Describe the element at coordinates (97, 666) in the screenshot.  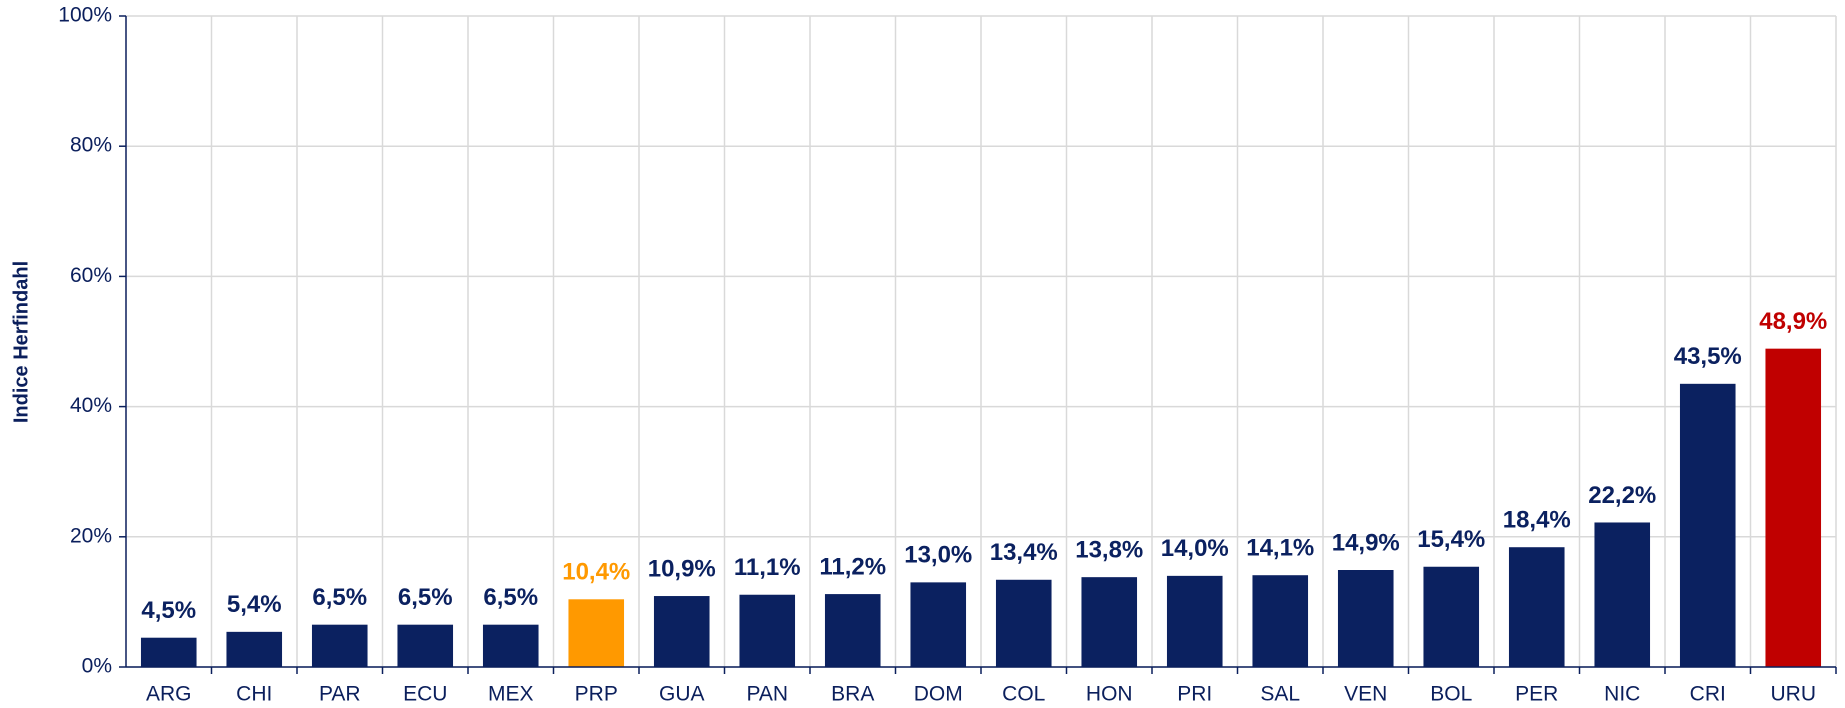
I see `y-tick-label: 0%` at that location.